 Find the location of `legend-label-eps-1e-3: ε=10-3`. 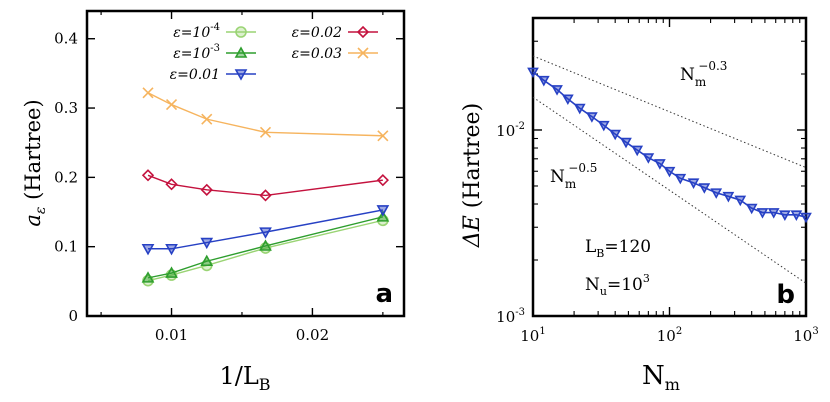

legend-label-eps-1e-3: ε=10-3 is located at coordinates (196, 52).